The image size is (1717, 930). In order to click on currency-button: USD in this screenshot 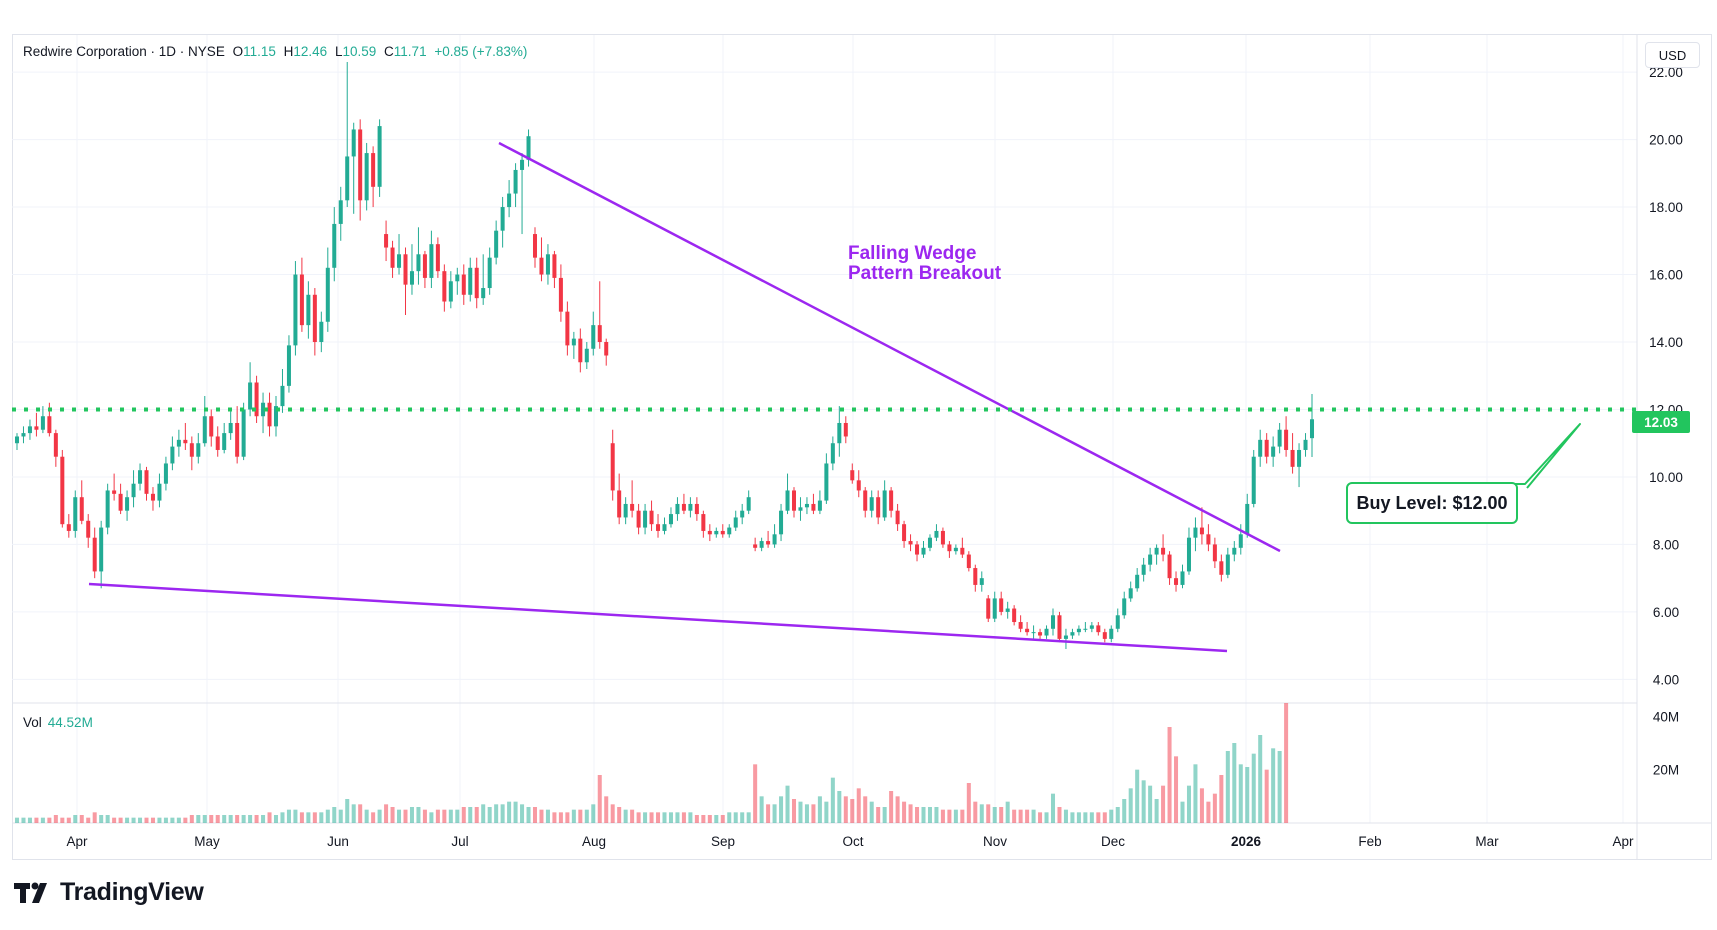, I will do `click(1672, 55)`.